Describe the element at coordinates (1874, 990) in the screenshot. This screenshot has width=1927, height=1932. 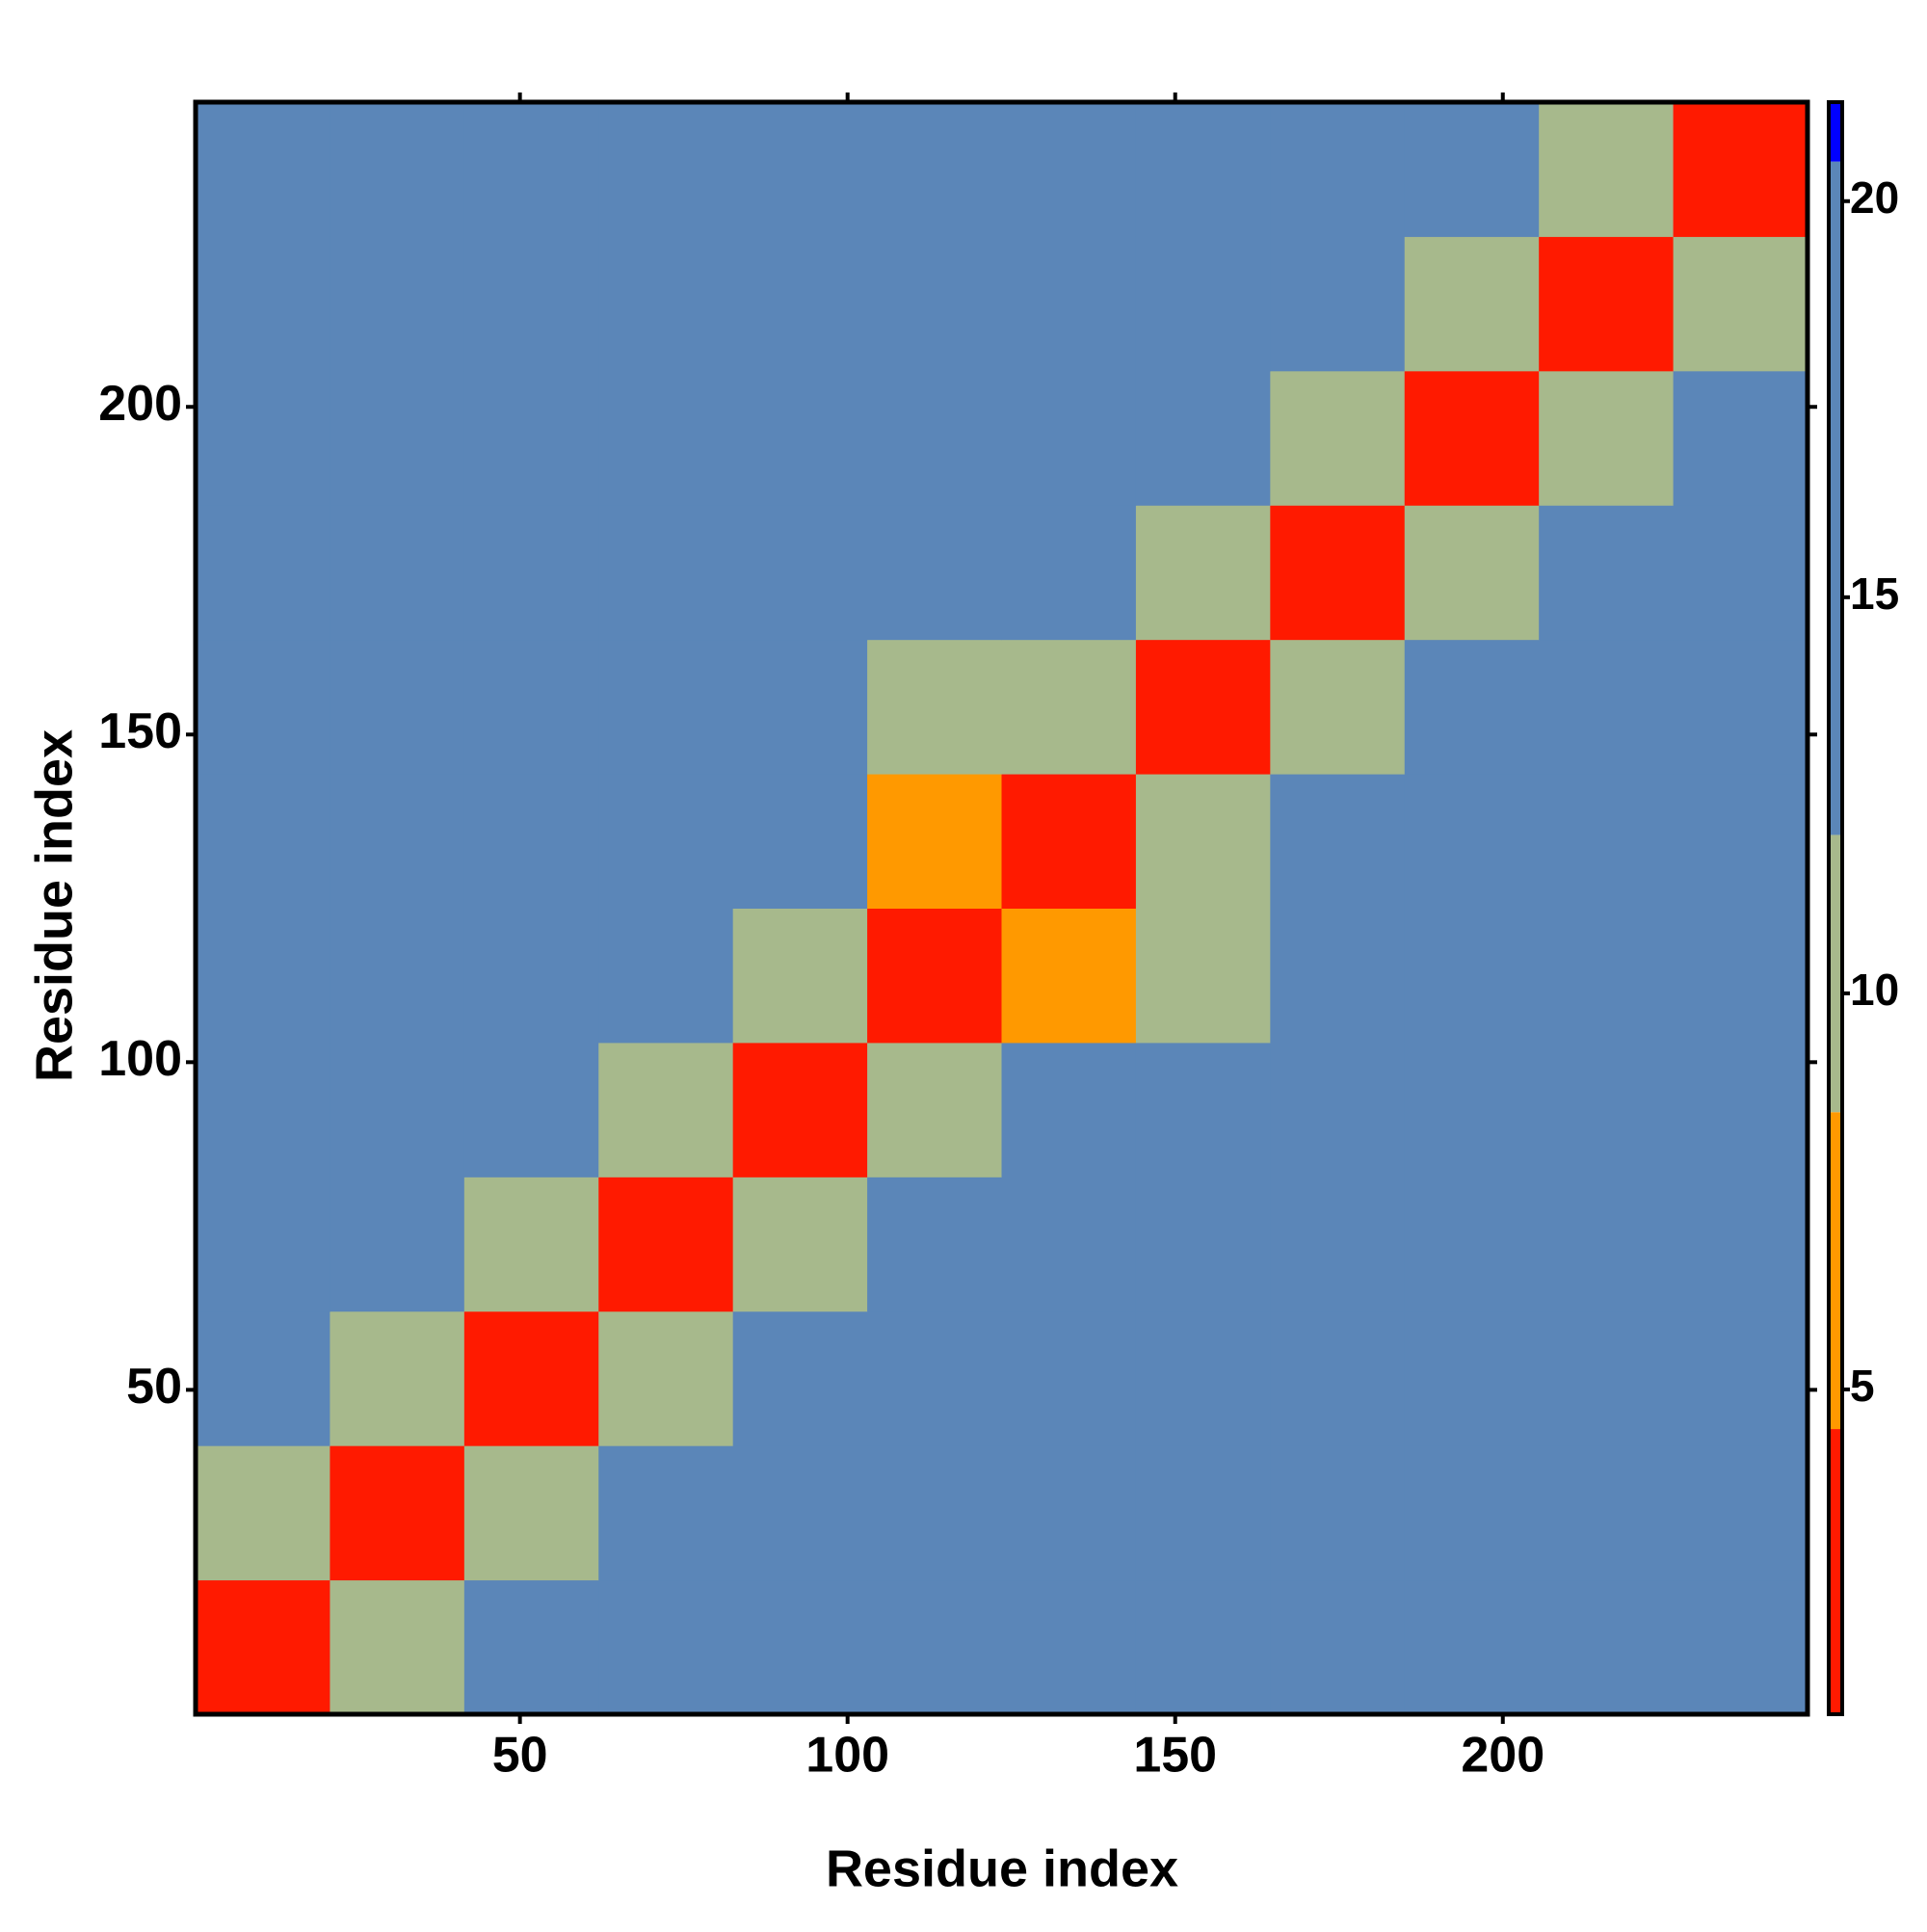
I see `colorbar-tick-label: 10` at that location.